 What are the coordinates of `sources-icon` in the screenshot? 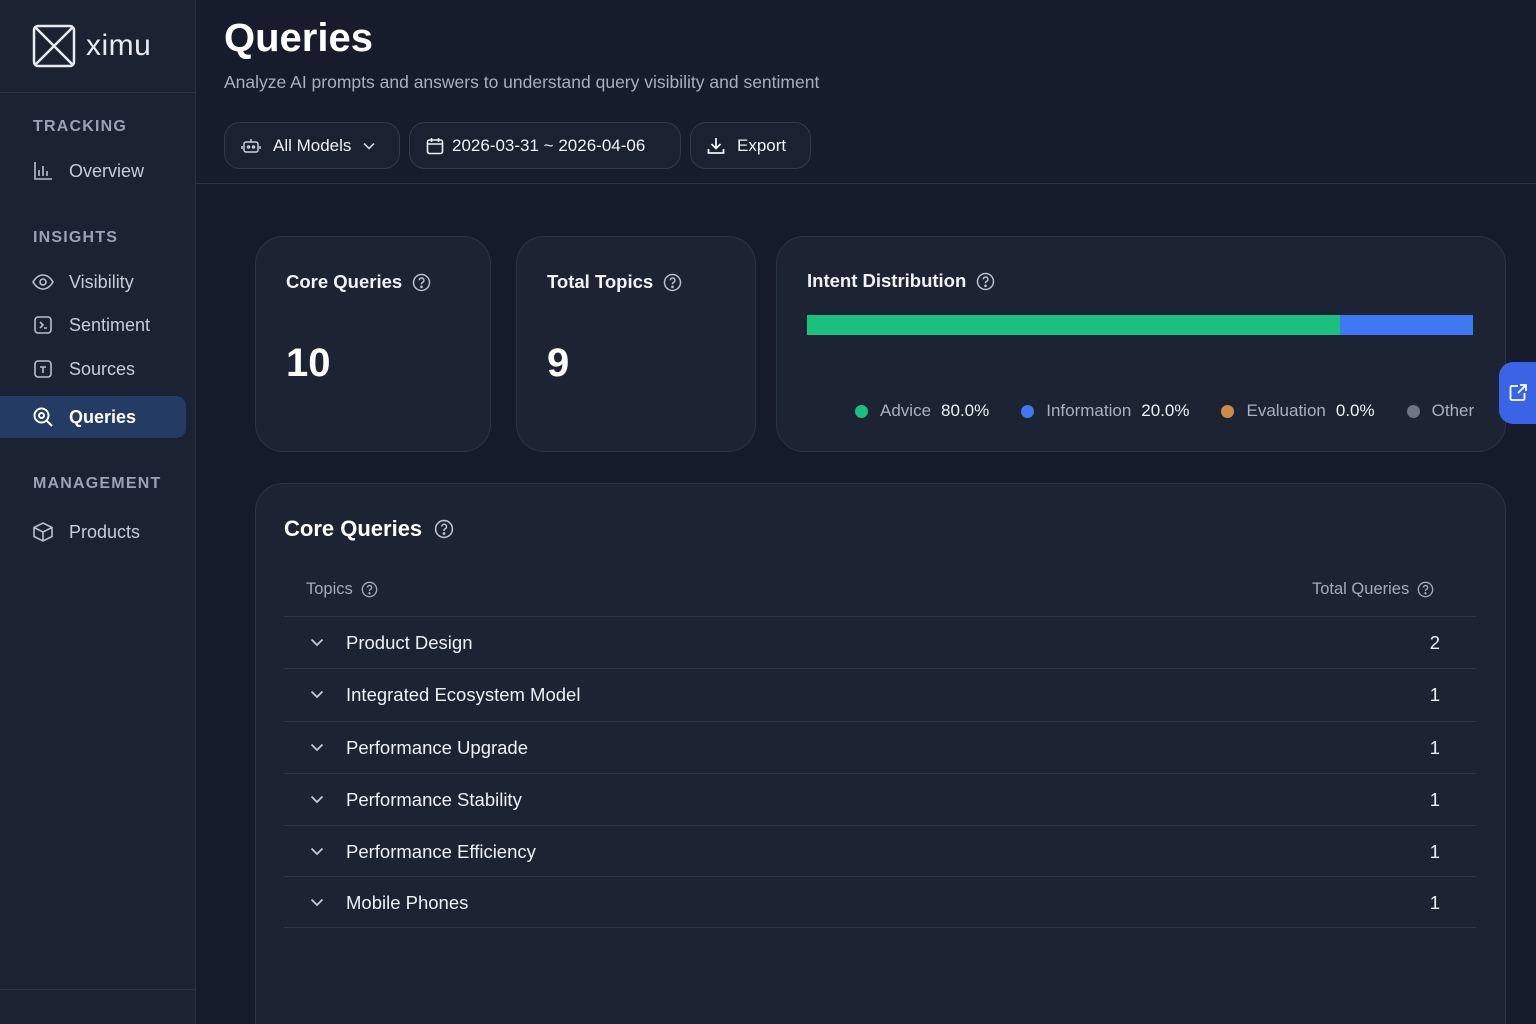 It's located at (43, 369).